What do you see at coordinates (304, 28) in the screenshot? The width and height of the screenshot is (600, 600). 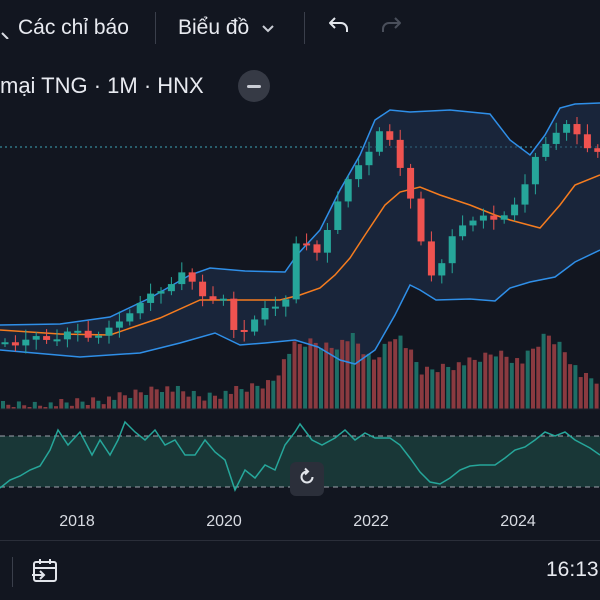 I see `toolbar-divider` at bounding box center [304, 28].